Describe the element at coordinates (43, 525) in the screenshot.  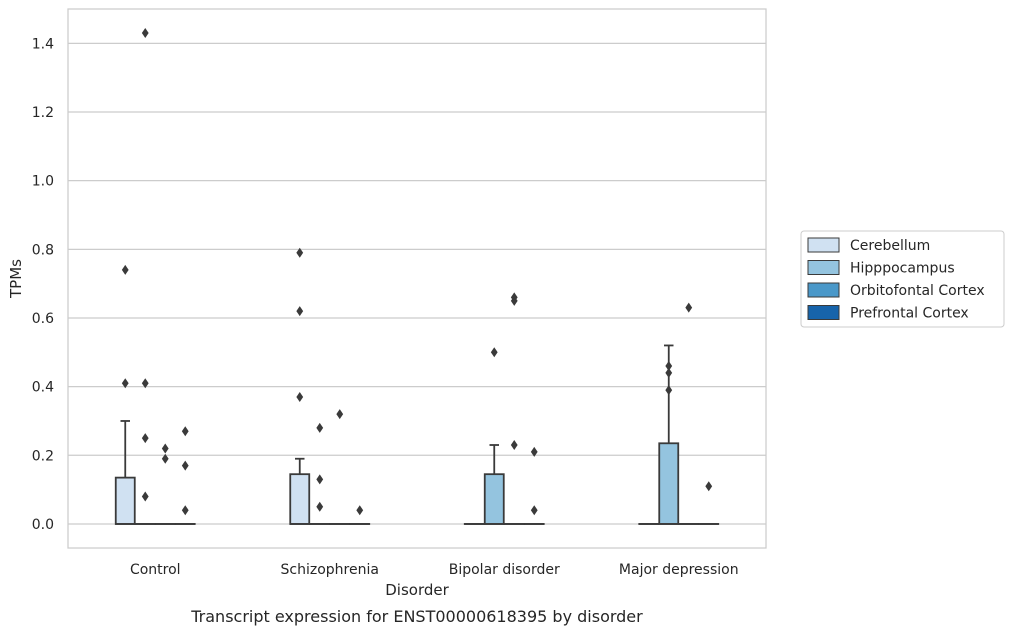
I see `y-tick-label: 0.0` at that location.